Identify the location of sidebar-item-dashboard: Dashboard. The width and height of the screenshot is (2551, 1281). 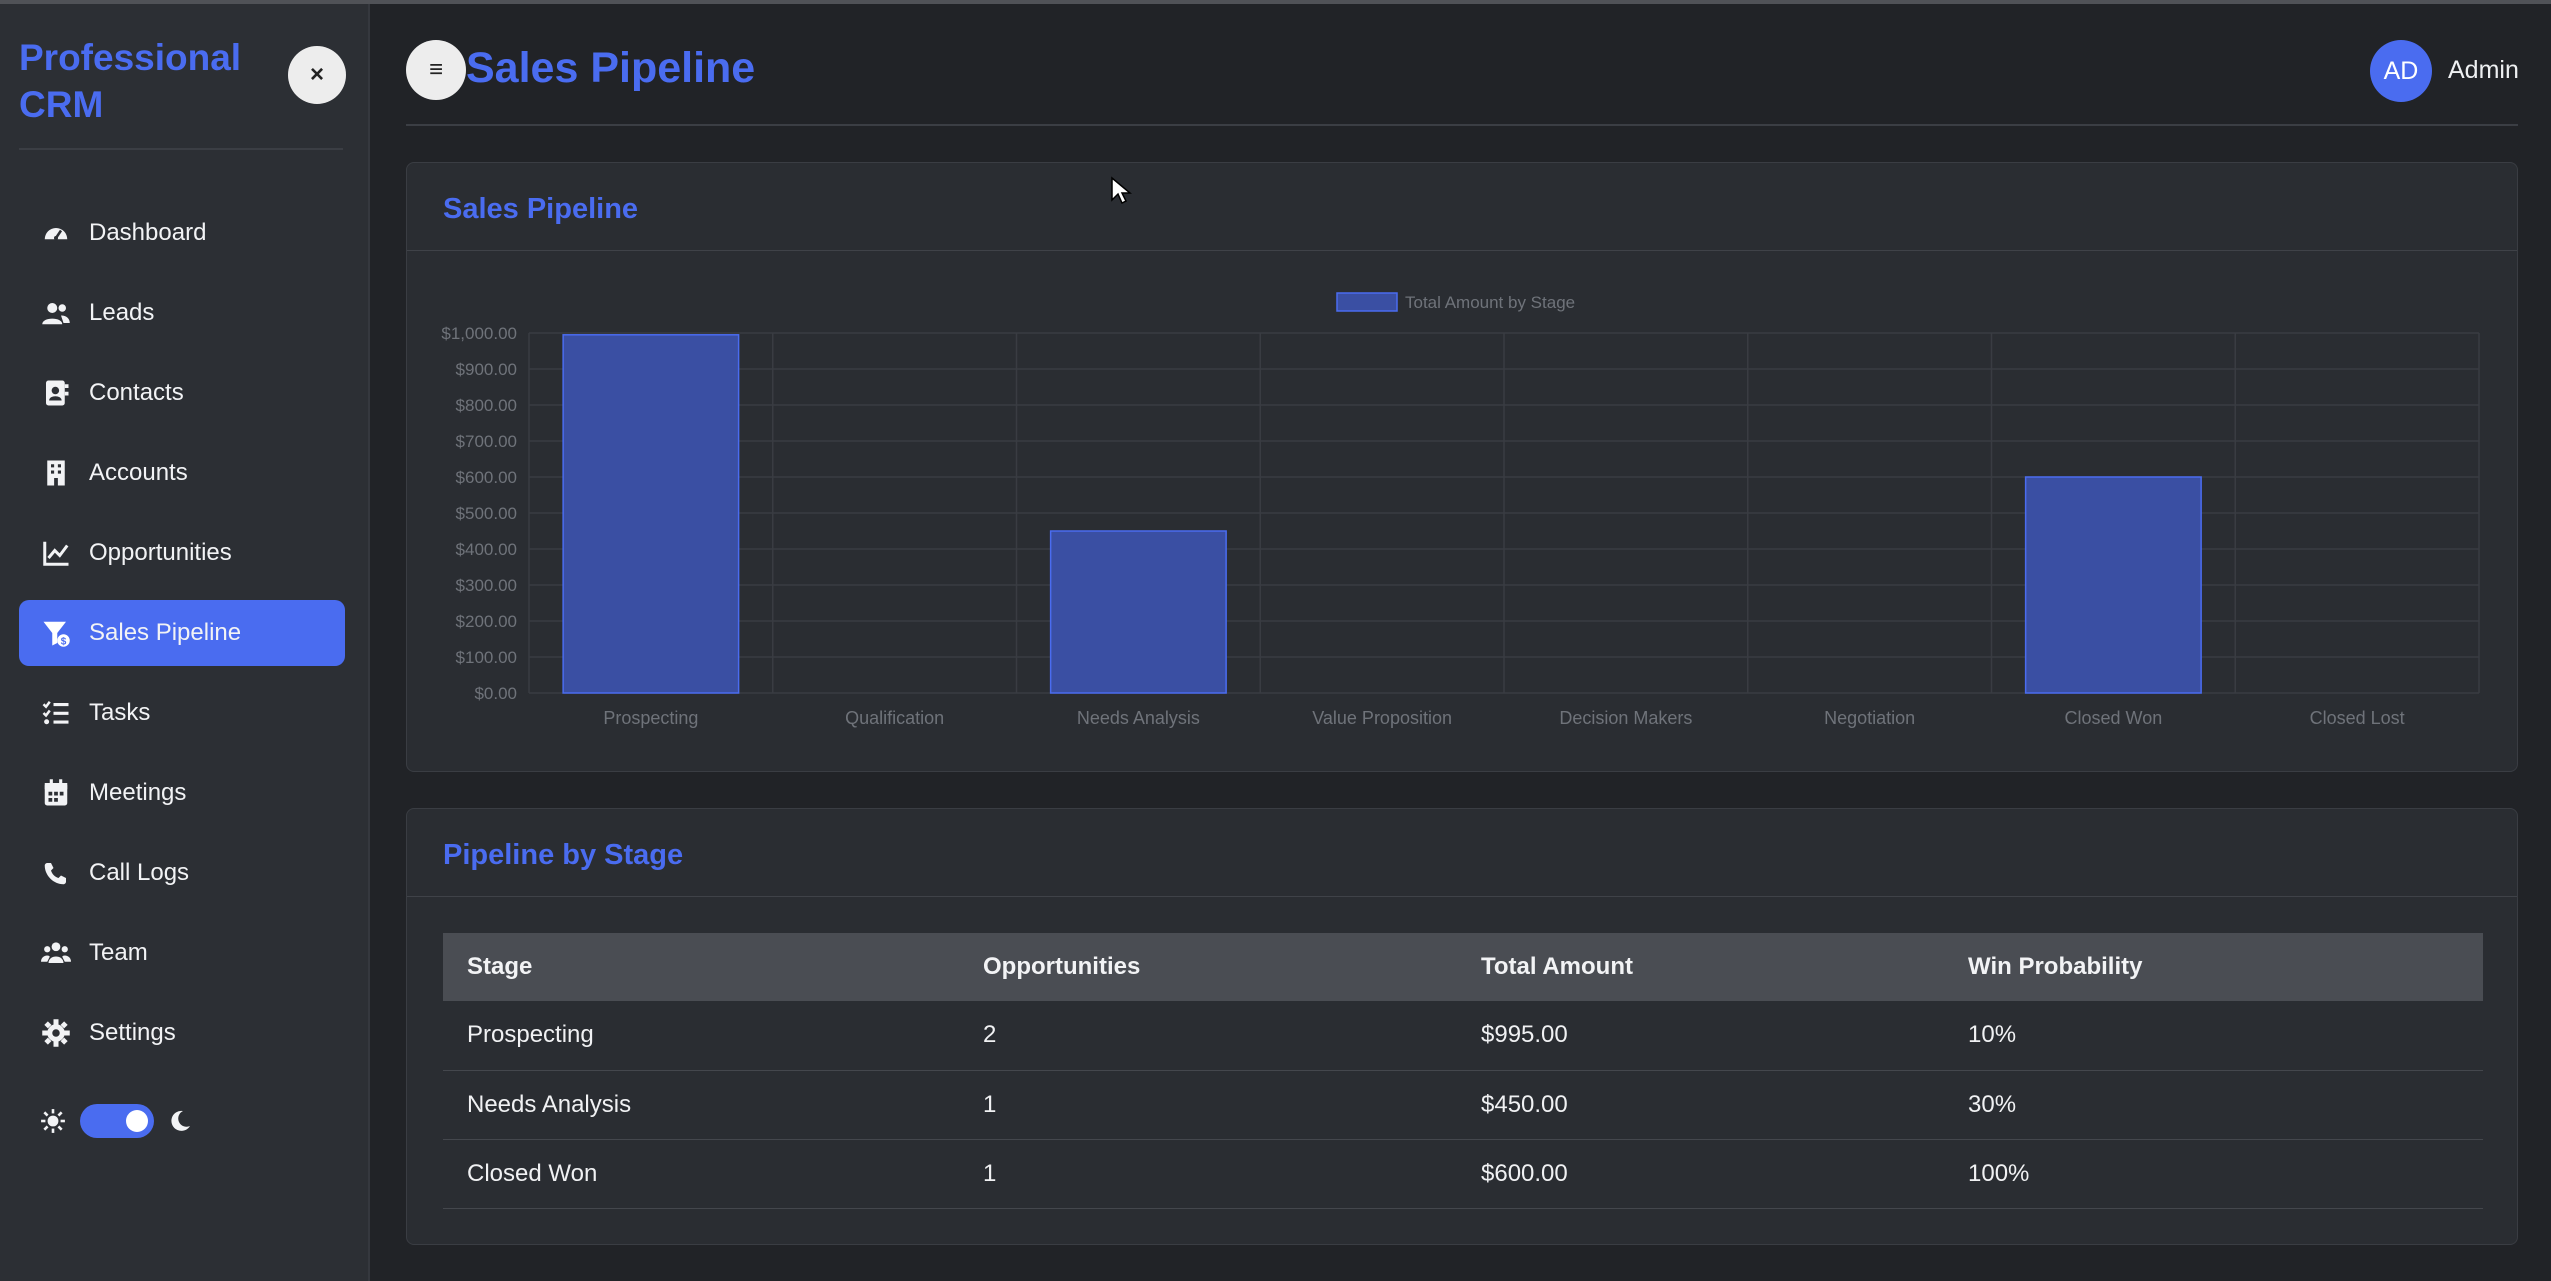
(182, 233).